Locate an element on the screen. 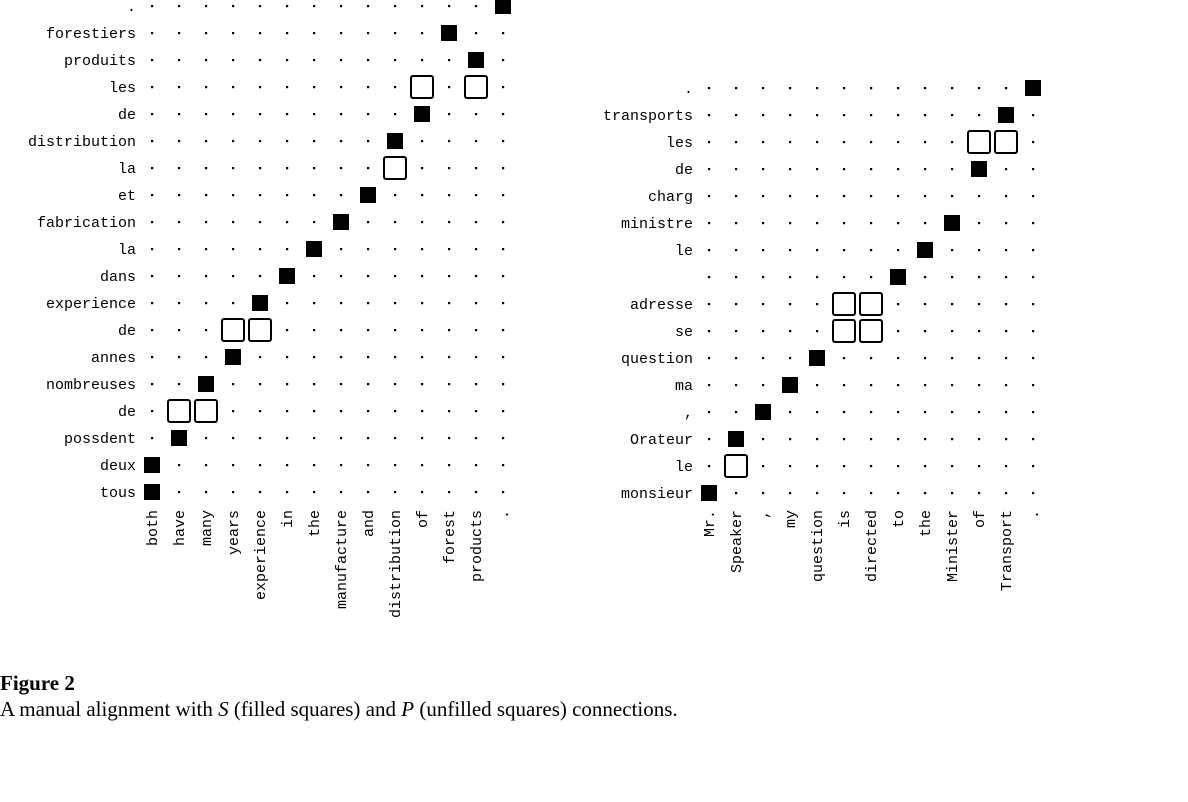  english-word-label: Minister is located at coordinates (953, 546).